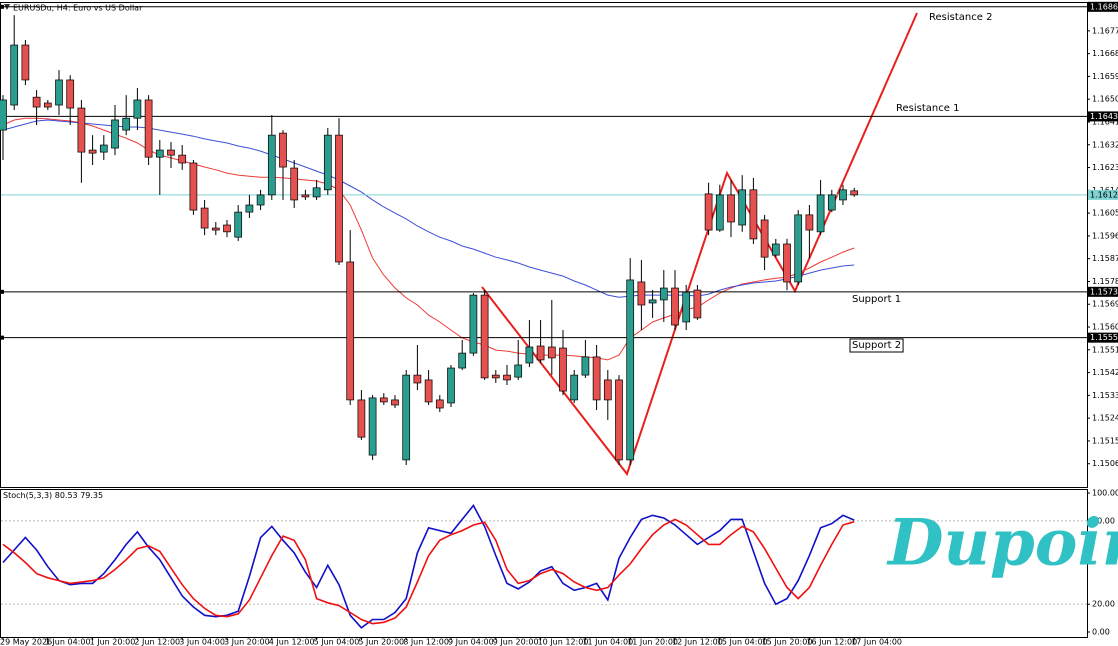  What do you see at coordinates (1105, 76) in the screenshot?
I see `y-tick-label: 1.16590` at bounding box center [1105, 76].